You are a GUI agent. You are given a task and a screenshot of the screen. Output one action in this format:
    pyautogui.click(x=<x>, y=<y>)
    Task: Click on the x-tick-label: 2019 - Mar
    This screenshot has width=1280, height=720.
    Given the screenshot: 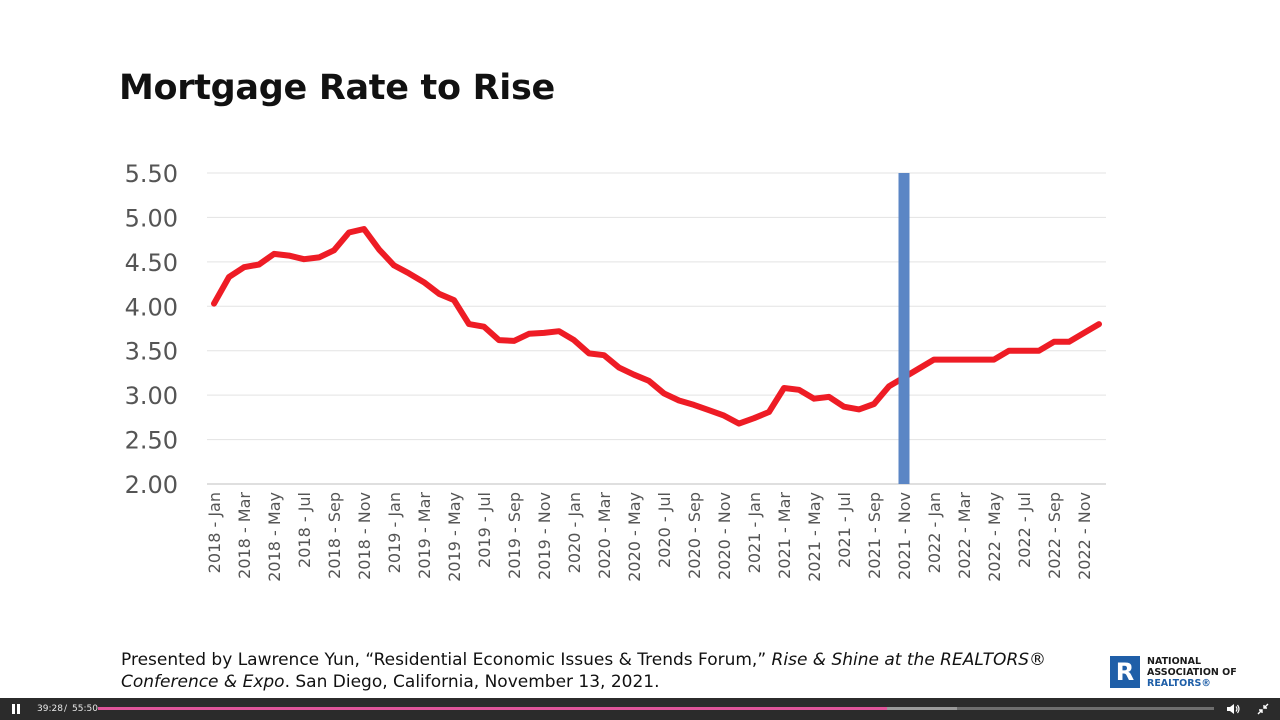 What is the action you would take?
    pyautogui.click(x=424, y=535)
    